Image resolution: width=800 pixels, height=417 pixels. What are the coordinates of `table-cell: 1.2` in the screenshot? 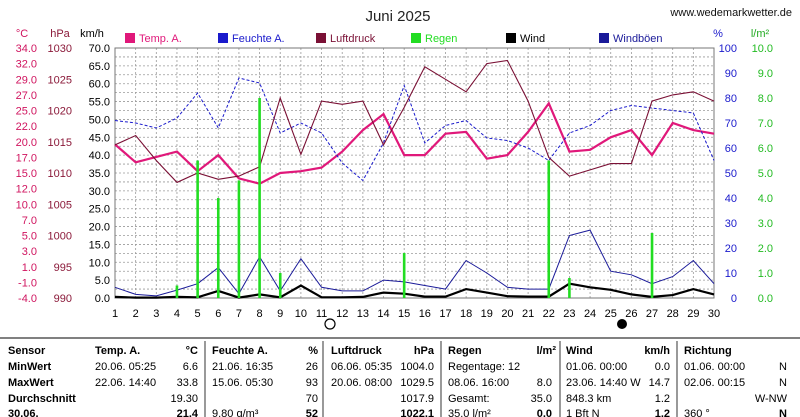 It's located at (662, 412).